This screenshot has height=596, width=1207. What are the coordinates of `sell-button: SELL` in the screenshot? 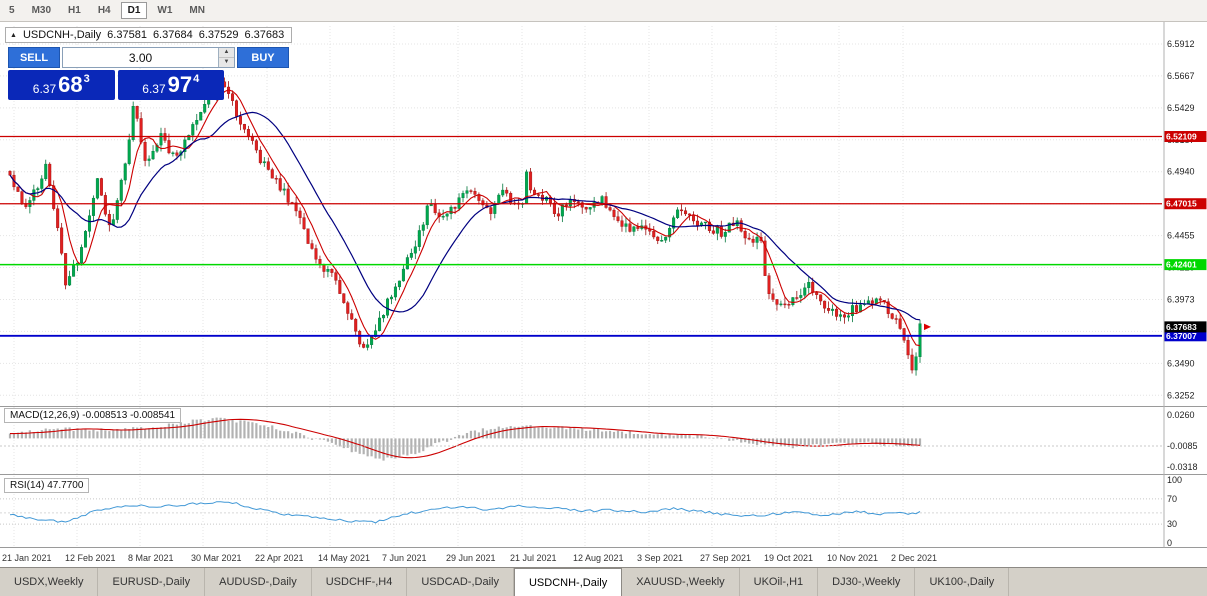 It's located at (34, 57).